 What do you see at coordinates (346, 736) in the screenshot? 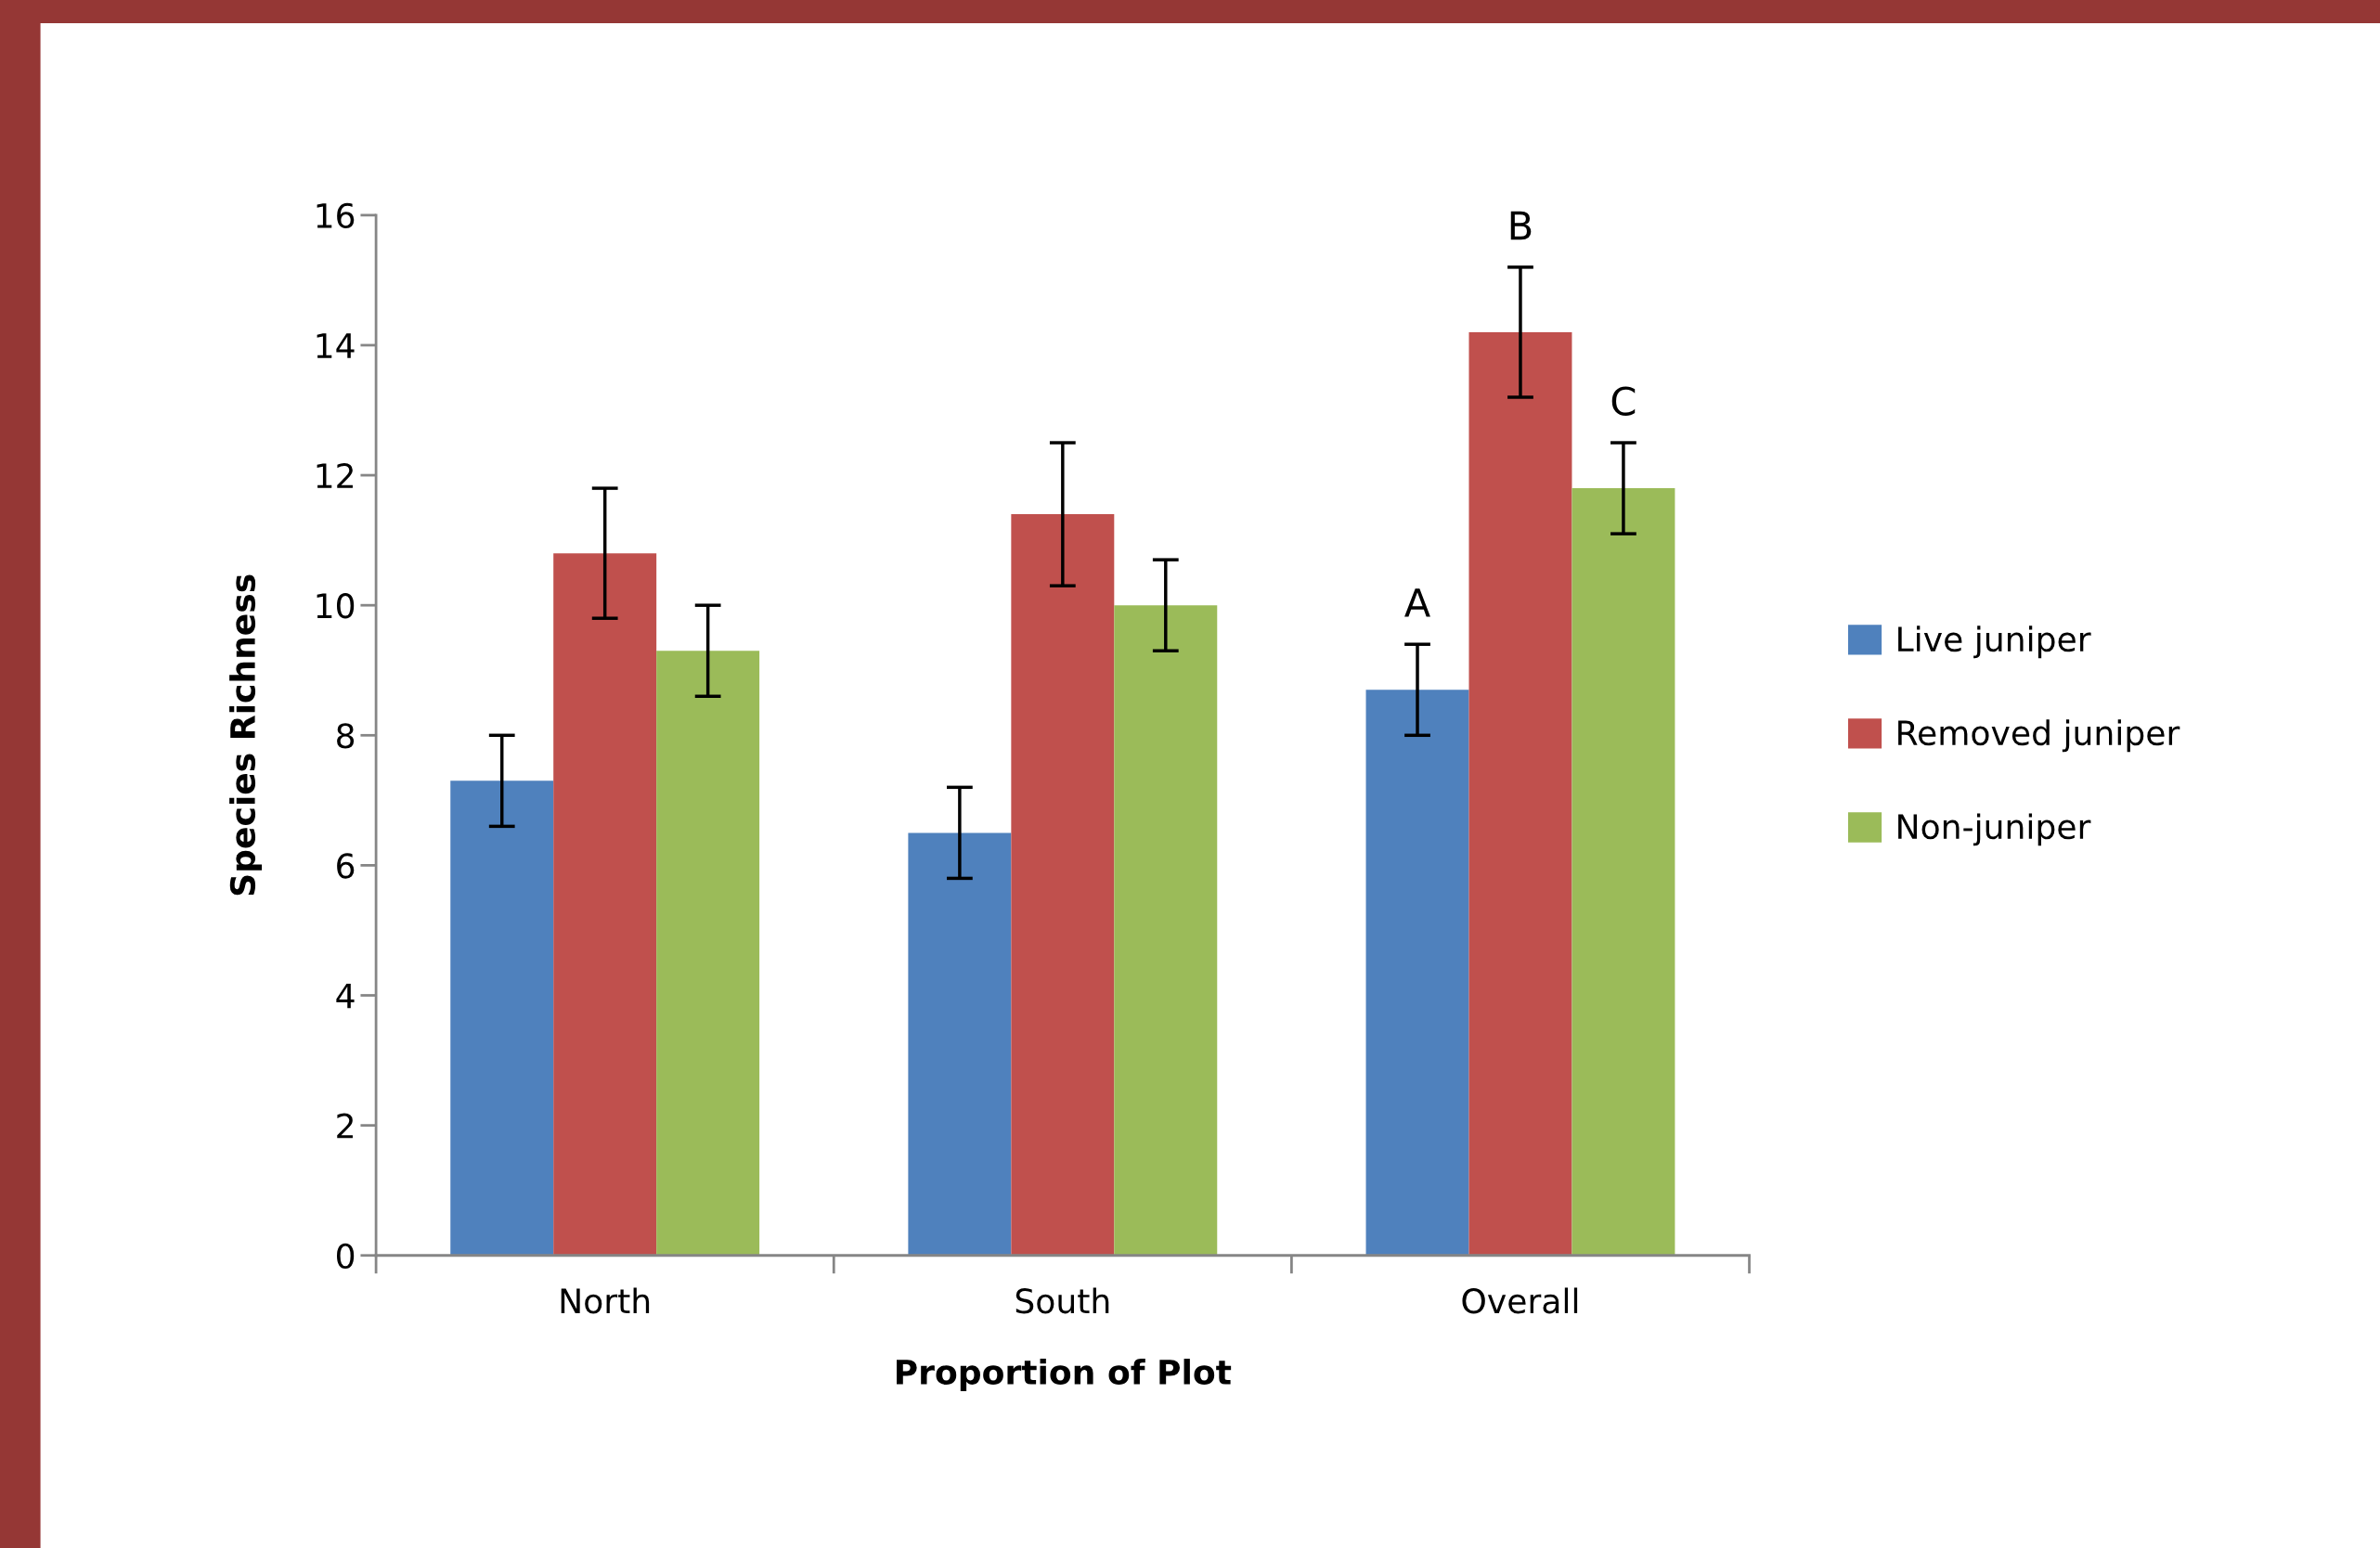
I see `y-tick-label: 8` at bounding box center [346, 736].